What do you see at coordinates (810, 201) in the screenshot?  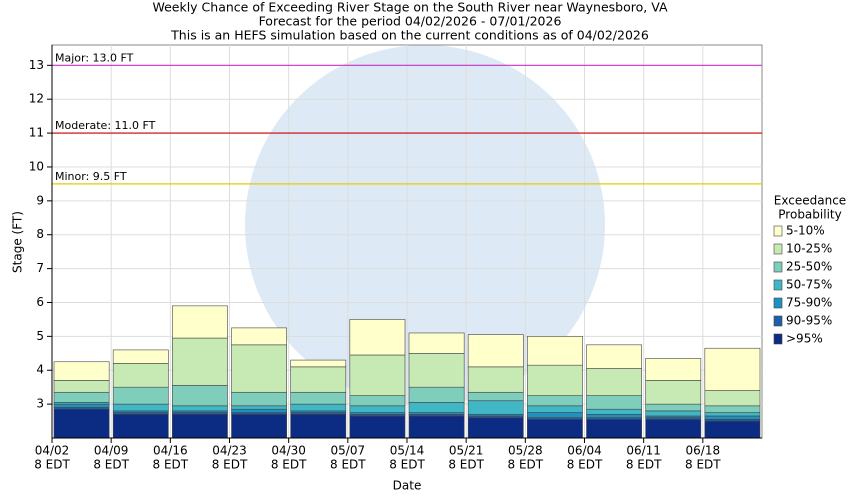 I see `legend-title: Exceedance` at bounding box center [810, 201].